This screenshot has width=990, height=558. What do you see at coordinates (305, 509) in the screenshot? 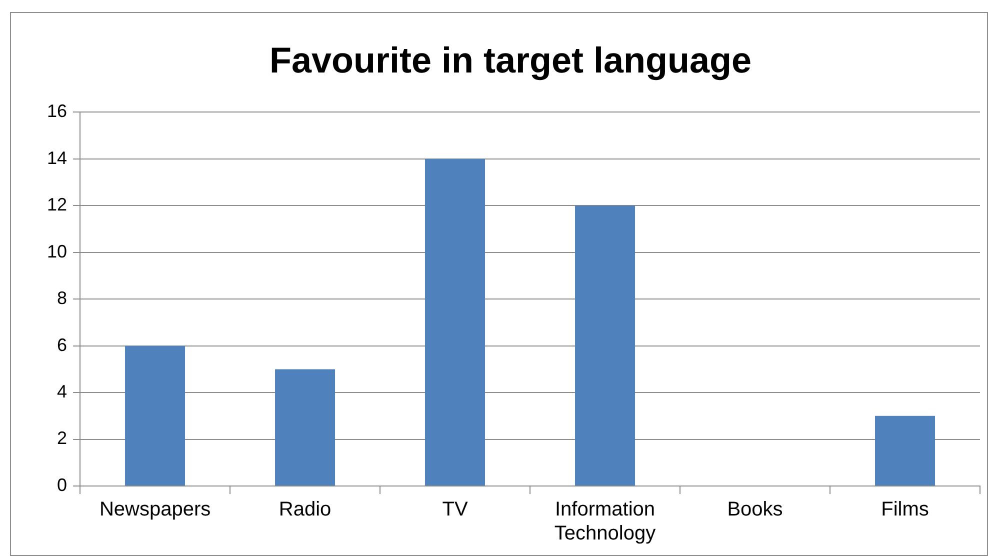
I see `x-tick-label: Radio` at bounding box center [305, 509].